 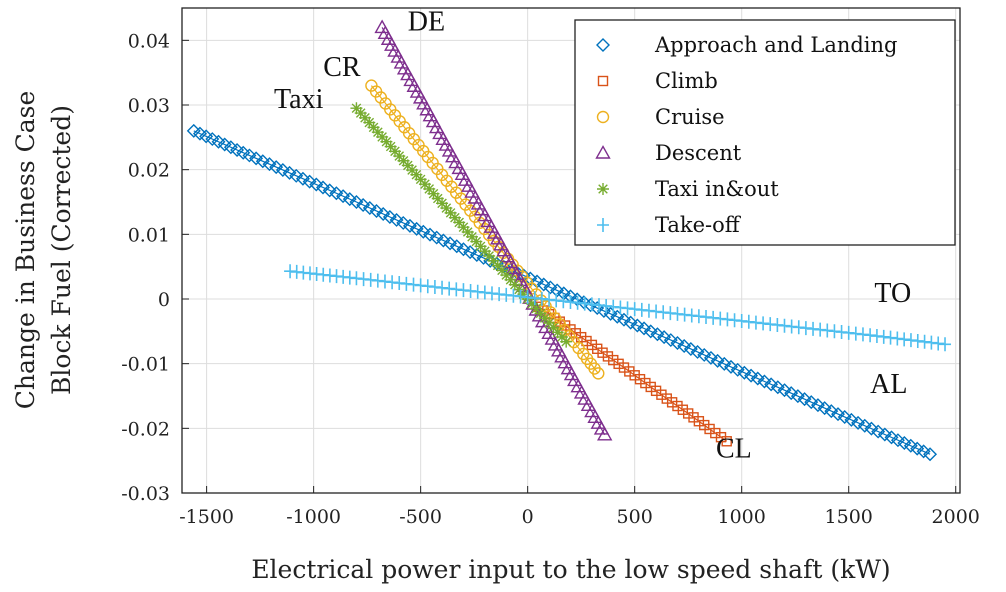 What do you see at coordinates (61, 250) in the screenshot?
I see `y-axis-label-line2: Block Fuel (Corrected)` at bounding box center [61, 250].